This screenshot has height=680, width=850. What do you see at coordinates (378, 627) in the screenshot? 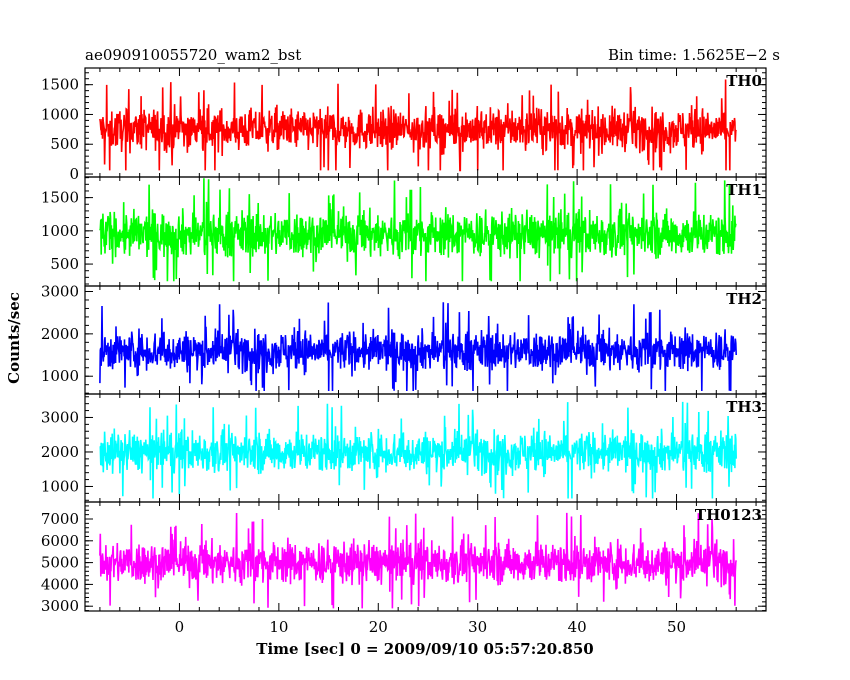
I see `x-tick-label: 20` at bounding box center [378, 627].